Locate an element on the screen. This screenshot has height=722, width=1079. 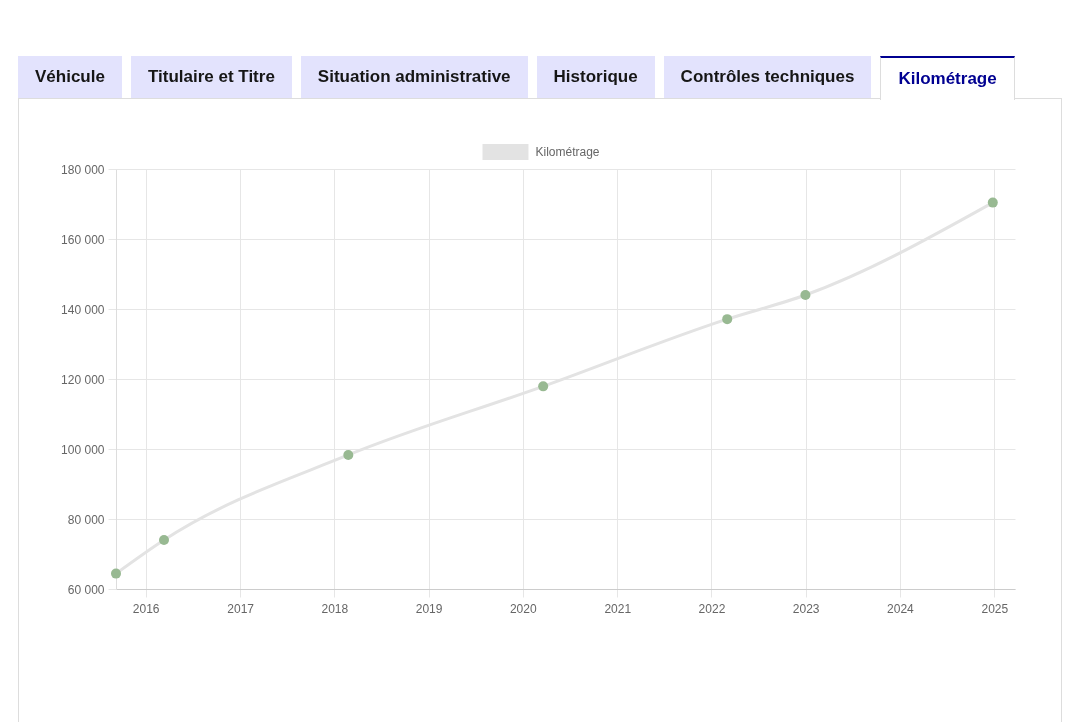
x-tick-label: 2019 is located at coordinates (429, 608).